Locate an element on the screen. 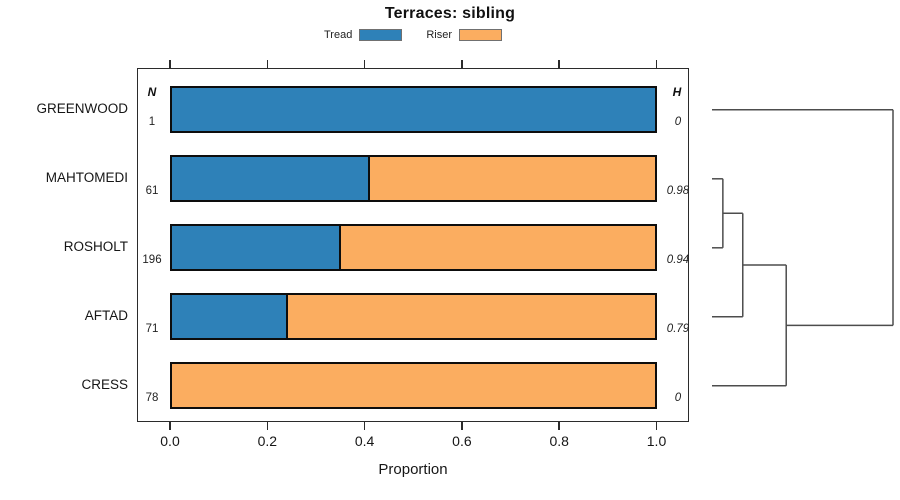 This screenshot has width=900, height=500. n-value: 1 is located at coordinates (152, 122).